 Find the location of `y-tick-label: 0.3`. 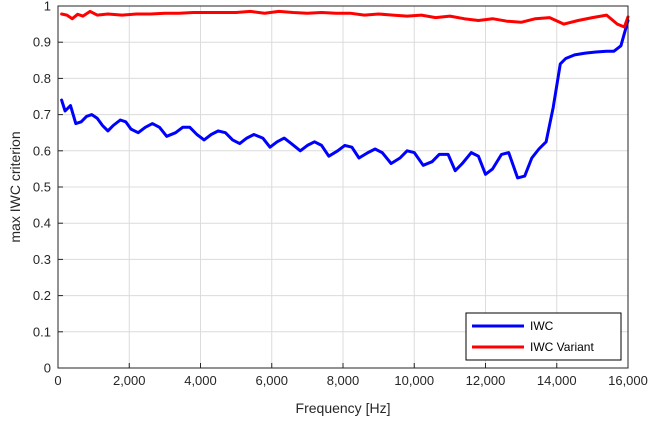

y-tick-label: 0.3 is located at coordinates (42, 259).